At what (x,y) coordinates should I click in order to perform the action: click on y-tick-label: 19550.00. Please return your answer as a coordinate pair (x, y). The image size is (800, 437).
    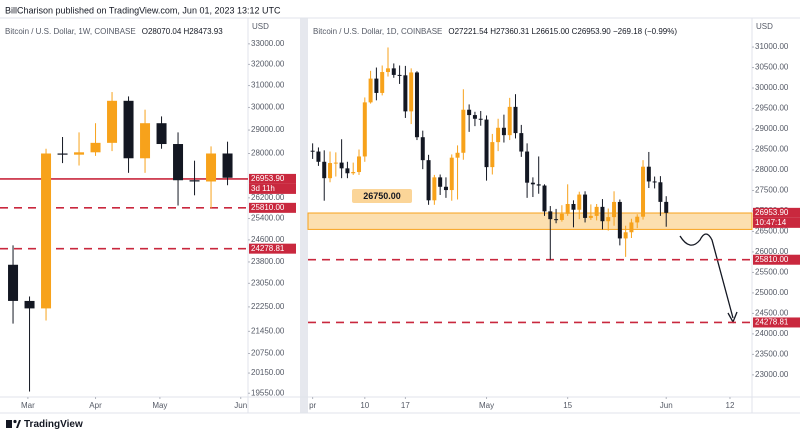
    Looking at the image, I should click on (268, 392).